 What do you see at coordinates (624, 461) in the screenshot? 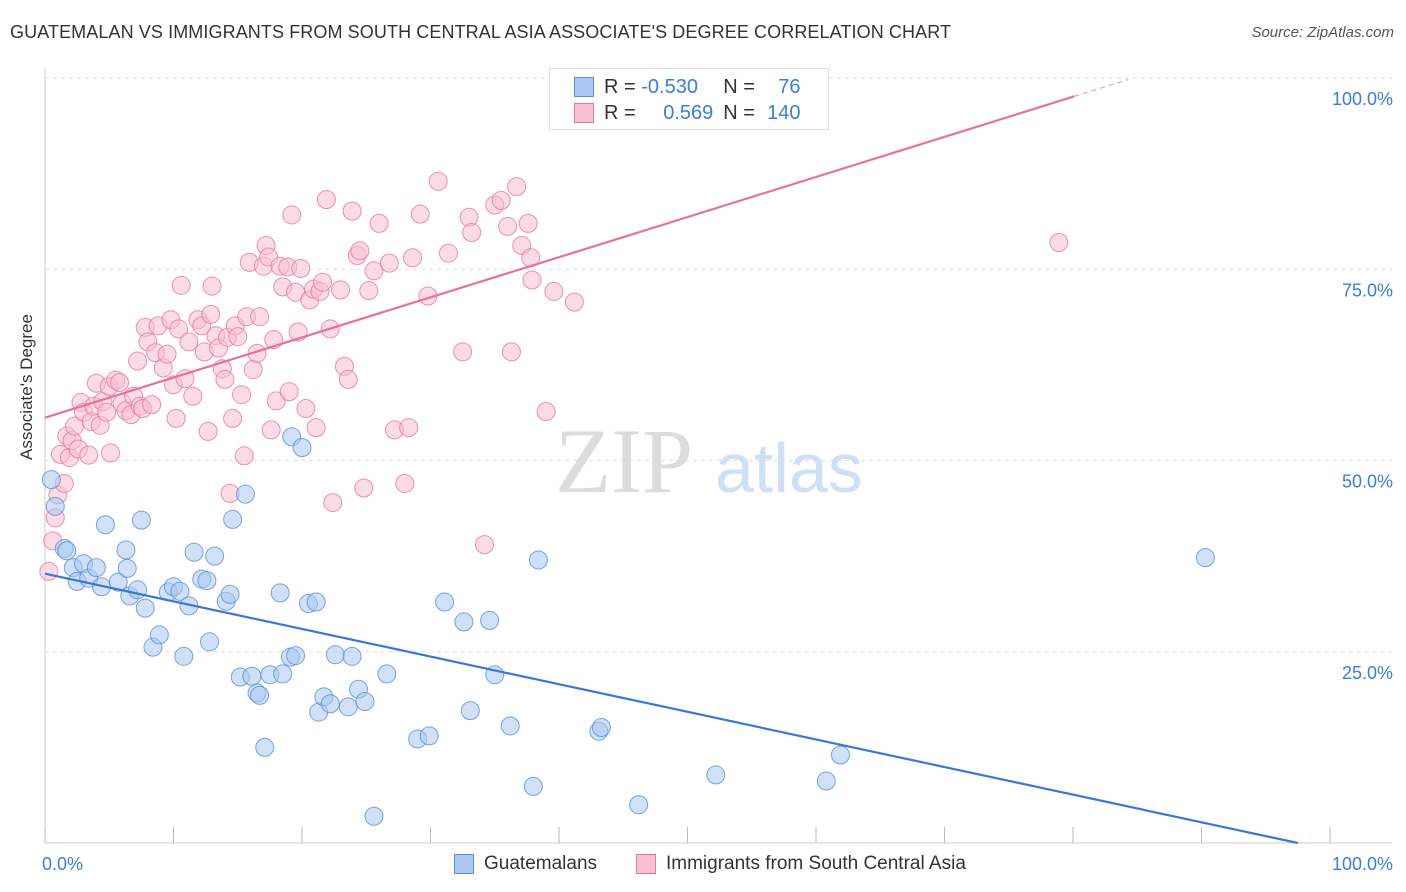
I see `watermark-zip: ZIP` at bounding box center [624, 461].